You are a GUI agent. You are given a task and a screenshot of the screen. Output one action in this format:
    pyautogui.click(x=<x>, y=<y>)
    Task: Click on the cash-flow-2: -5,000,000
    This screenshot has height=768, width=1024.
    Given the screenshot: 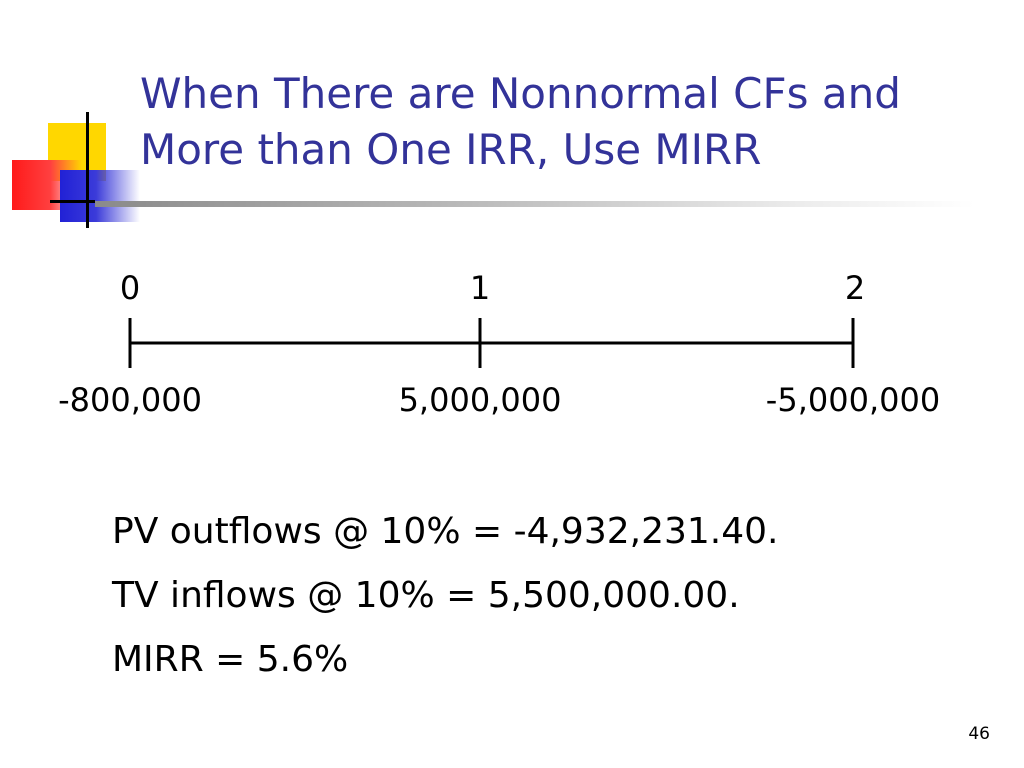 What is the action you would take?
    pyautogui.click(x=853, y=400)
    